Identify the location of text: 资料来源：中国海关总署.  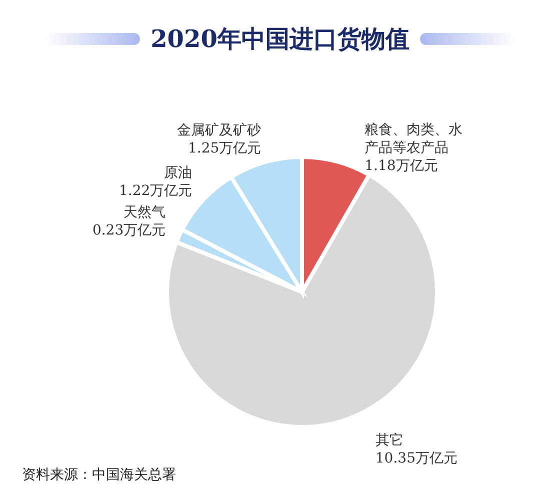
(99, 475).